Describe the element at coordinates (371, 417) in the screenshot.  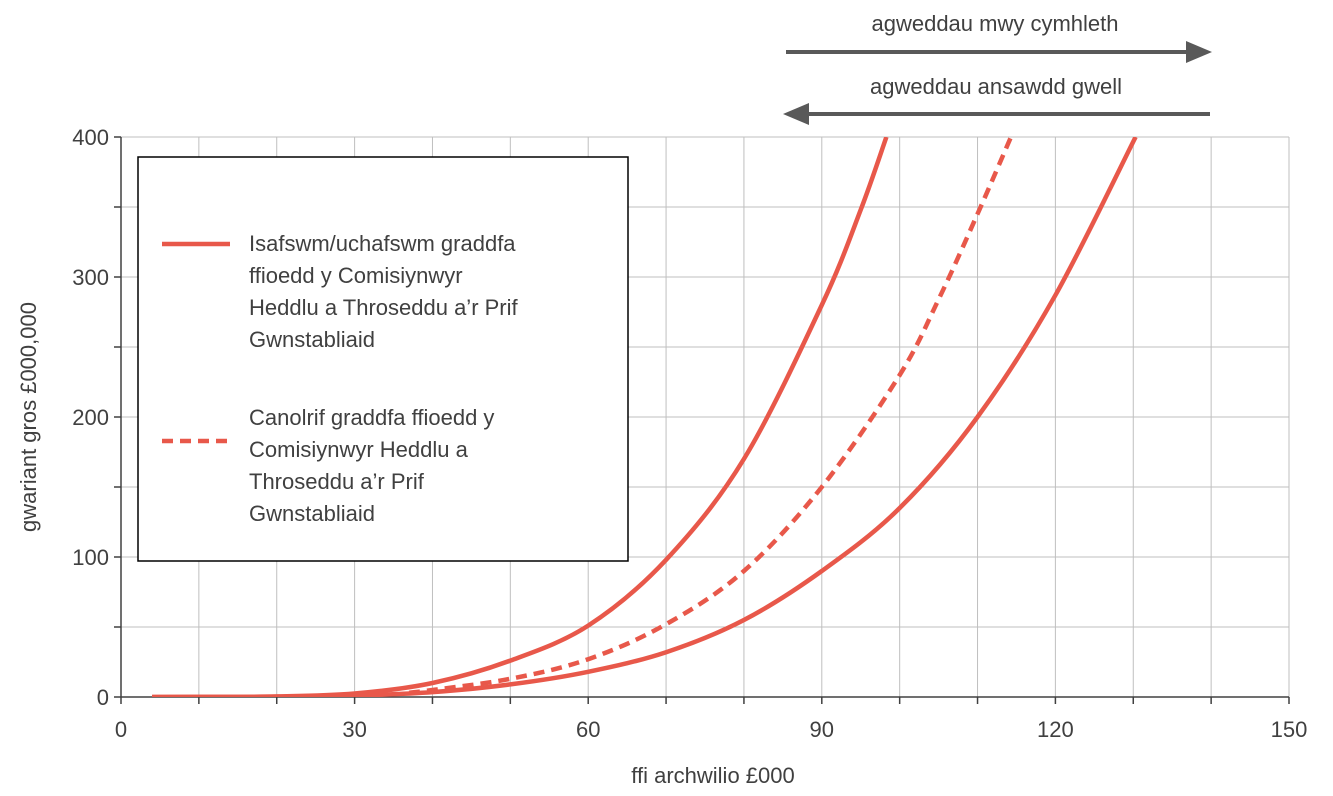
I see `legend-label-dashed-line-1: Canolrif graddfa ffioedd y` at that location.